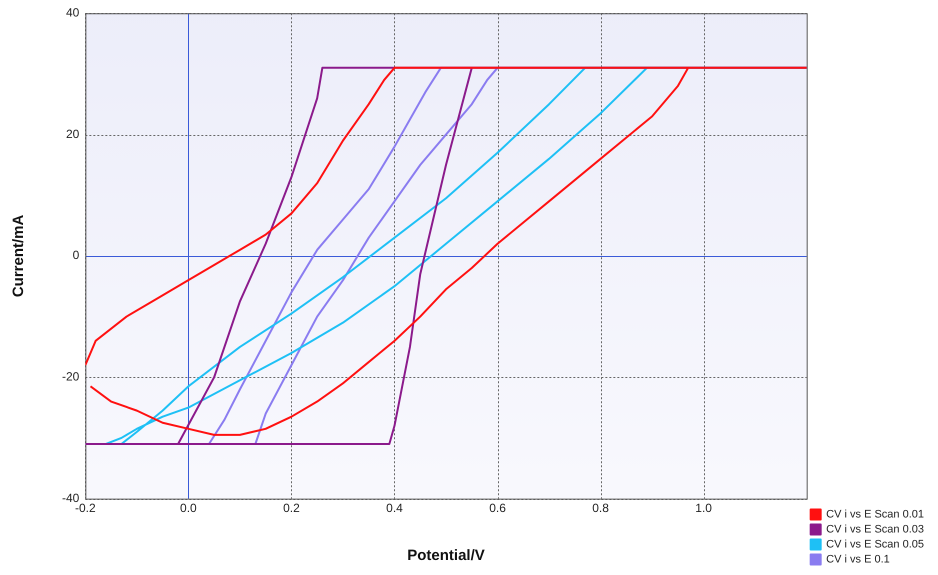 The image size is (938, 575). I want to click on x-tick-label: 0.8, so click(601, 508).